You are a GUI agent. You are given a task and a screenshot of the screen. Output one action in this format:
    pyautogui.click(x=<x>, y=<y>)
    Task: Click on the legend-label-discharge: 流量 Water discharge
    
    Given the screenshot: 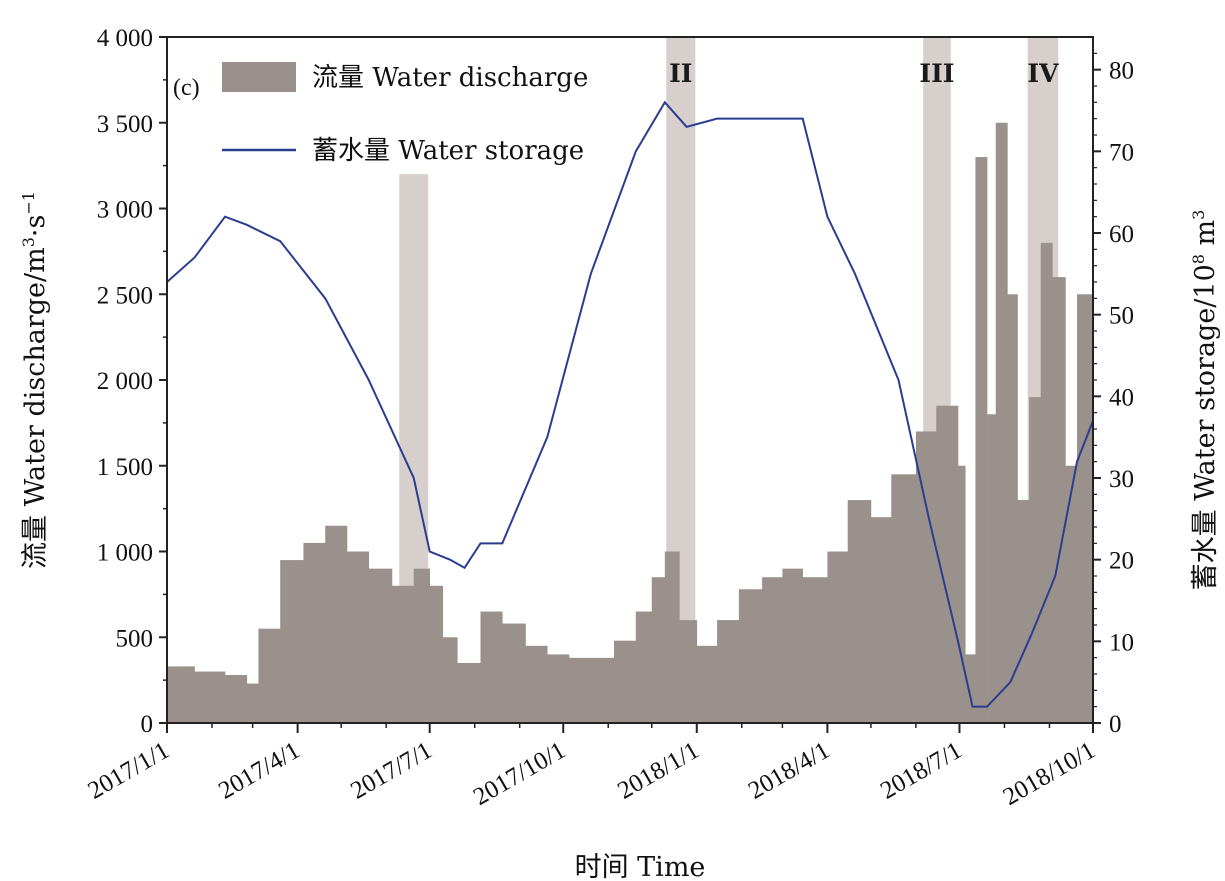 What is the action you would take?
    pyautogui.click(x=450, y=78)
    